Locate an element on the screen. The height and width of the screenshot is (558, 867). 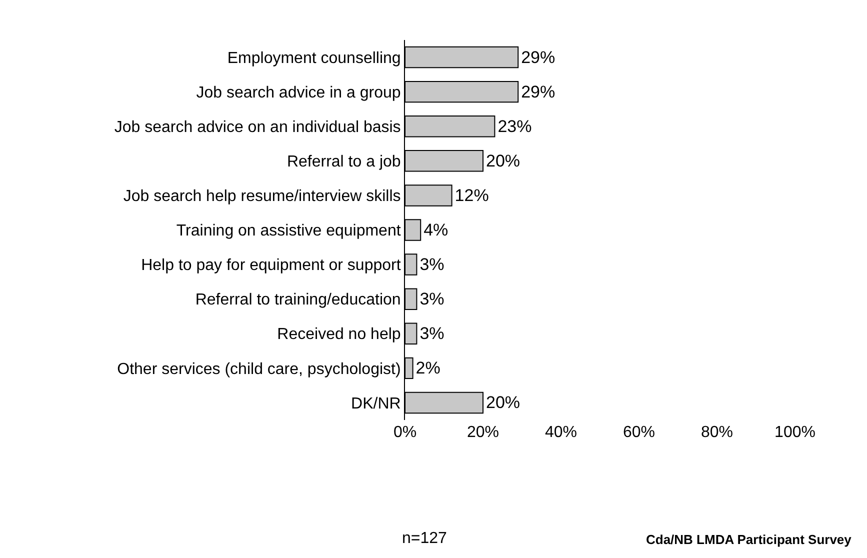
text: n=127 is located at coordinates (425, 538).